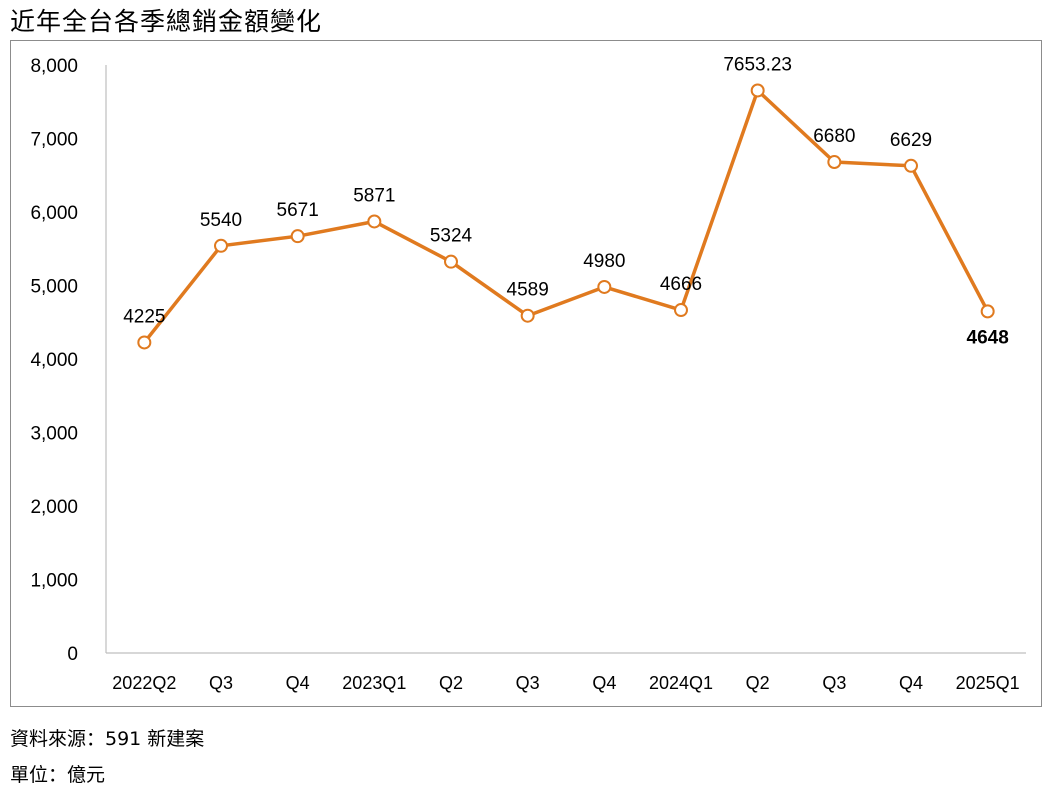  I want to click on y-tick-label: 2,000, so click(54, 507).